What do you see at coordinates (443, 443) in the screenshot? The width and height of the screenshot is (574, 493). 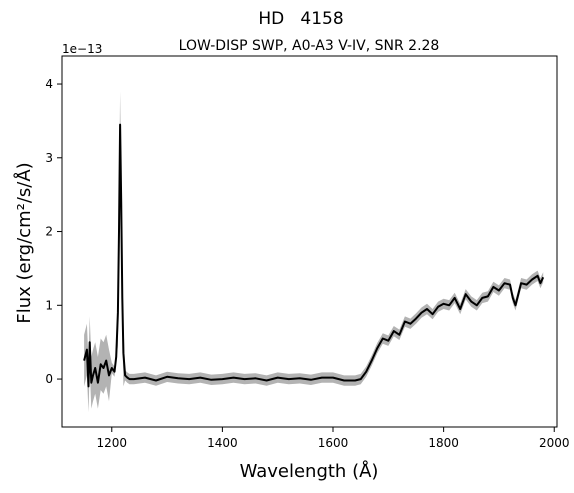 I see `x-tick-label: 1800` at bounding box center [443, 443].